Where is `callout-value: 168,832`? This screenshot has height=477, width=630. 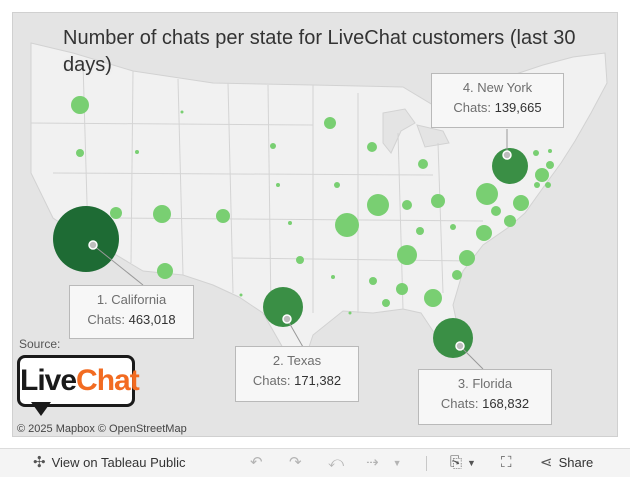
callout-value: 168,832 is located at coordinates (506, 403).